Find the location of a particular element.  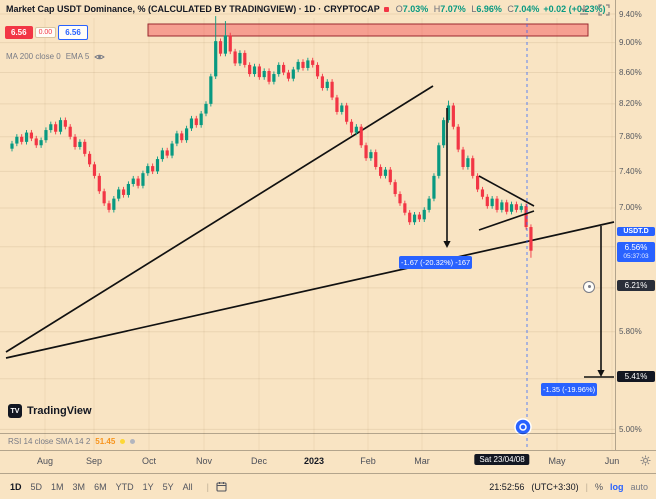

rsi-dot-icon is located at coordinates (123, 441).